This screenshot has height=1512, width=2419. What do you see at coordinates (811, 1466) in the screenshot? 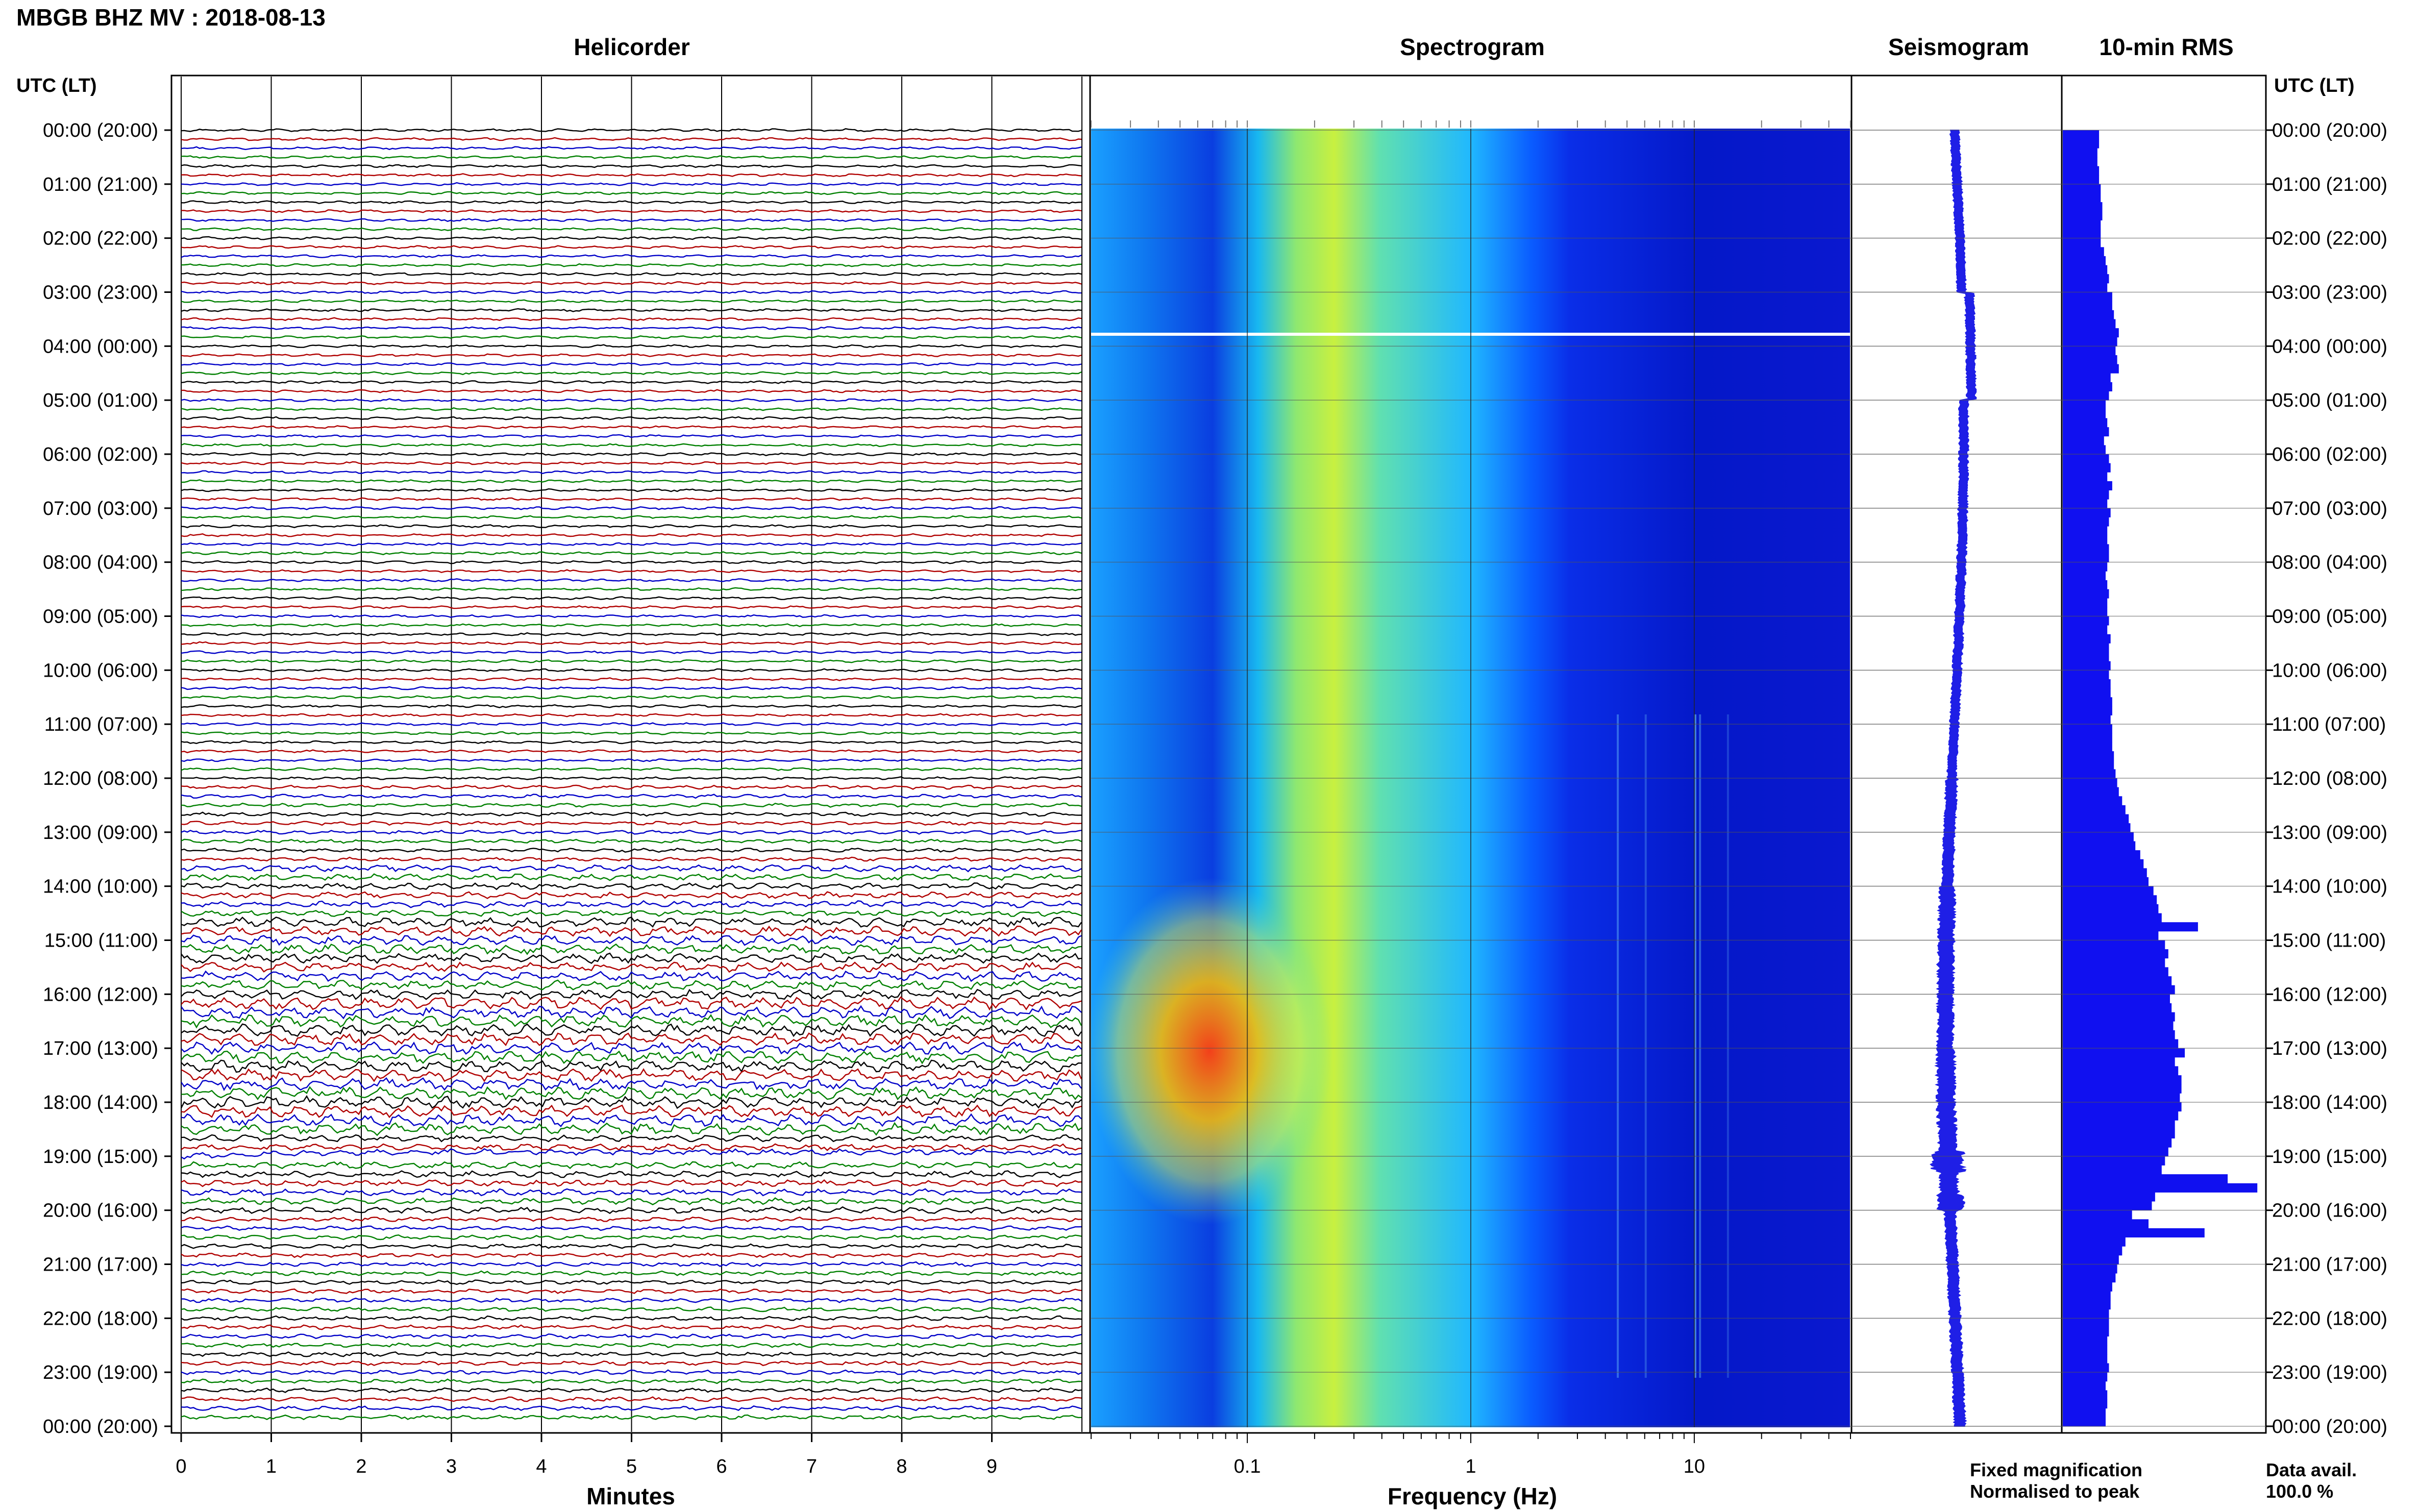
I see `minute-tick-label: 7` at bounding box center [811, 1466].